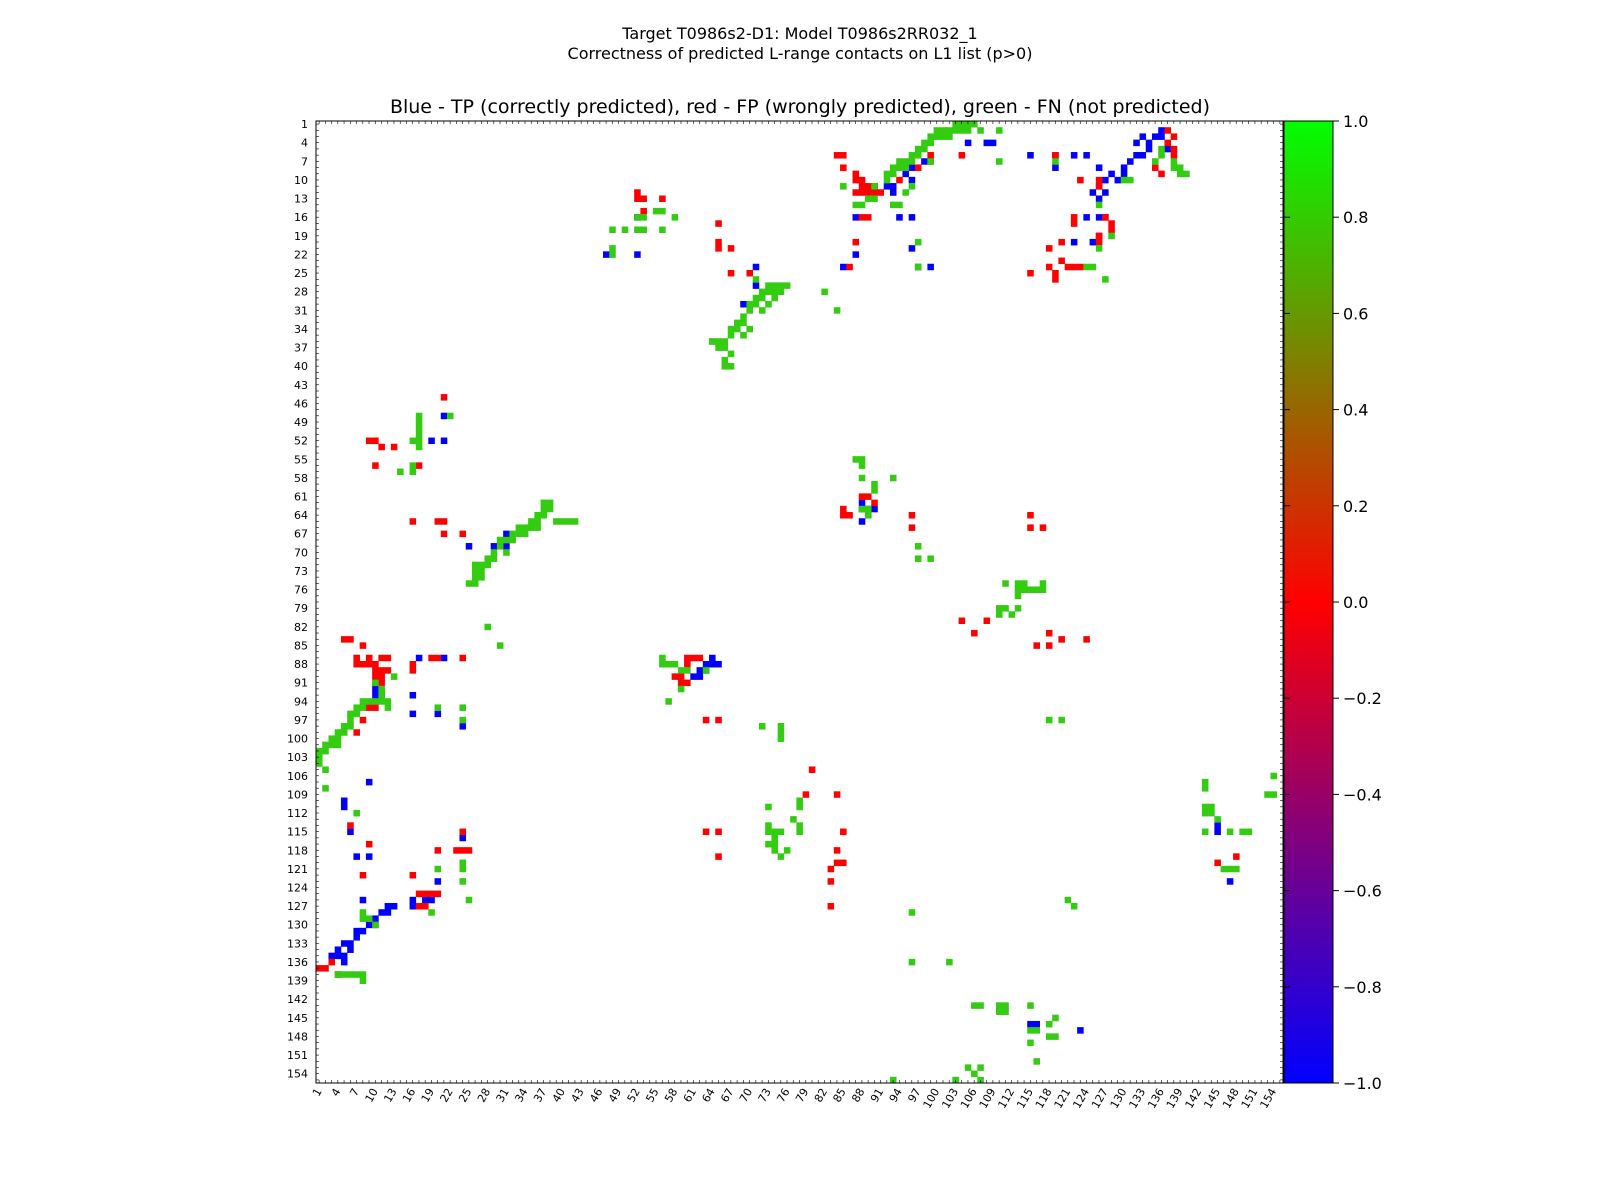  Describe the element at coordinates (1362, 698) in the screenshot. I see `colorbar-tick-label: −0.2` at that location.